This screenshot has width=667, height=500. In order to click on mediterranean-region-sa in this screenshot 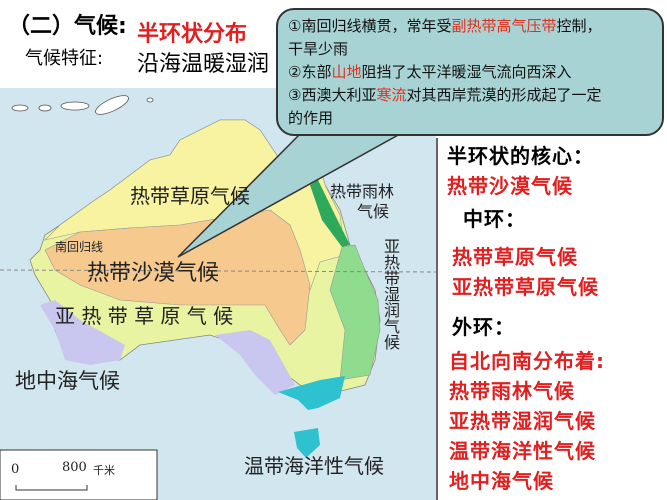, I will do `click(255, 362)`.